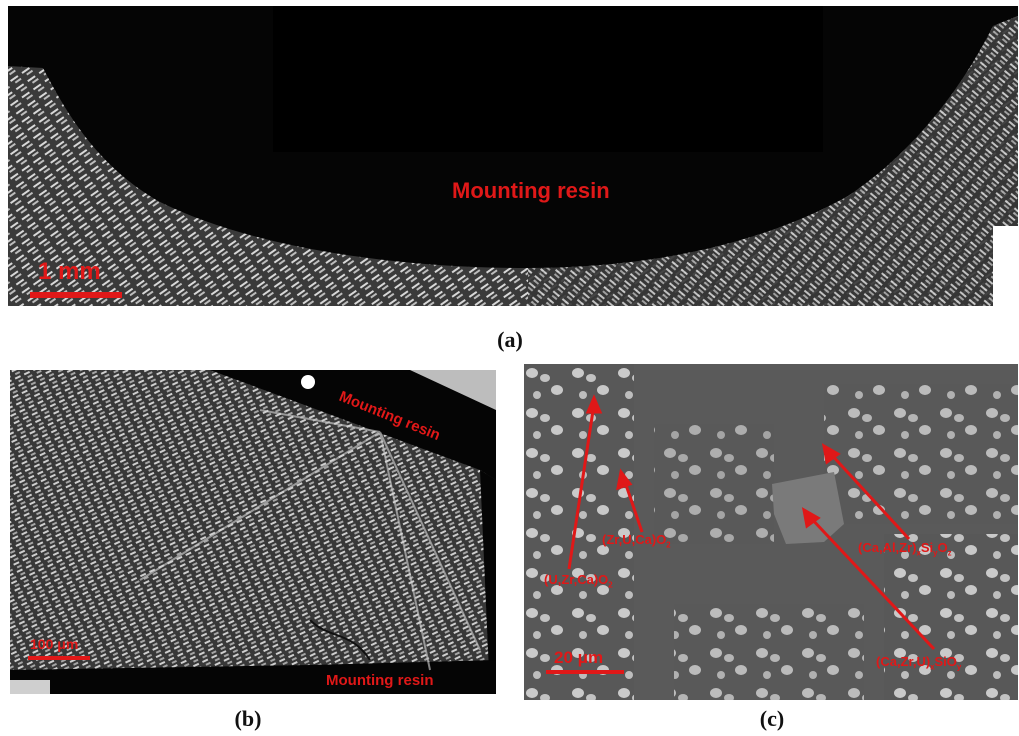 The height and width of the screenshot is (736, 1019). What do you see at coordinates (772, 718) in the screenshot?
I see `caption-c: (c)` at bounding box center [772, 718].